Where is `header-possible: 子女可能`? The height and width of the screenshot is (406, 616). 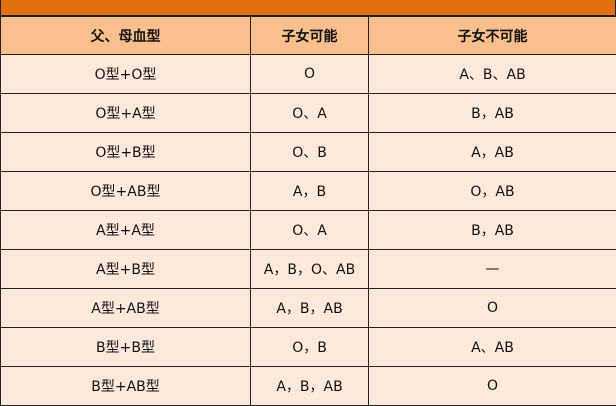 header-possible: 子女可能 is located at coordinates (309, 35).